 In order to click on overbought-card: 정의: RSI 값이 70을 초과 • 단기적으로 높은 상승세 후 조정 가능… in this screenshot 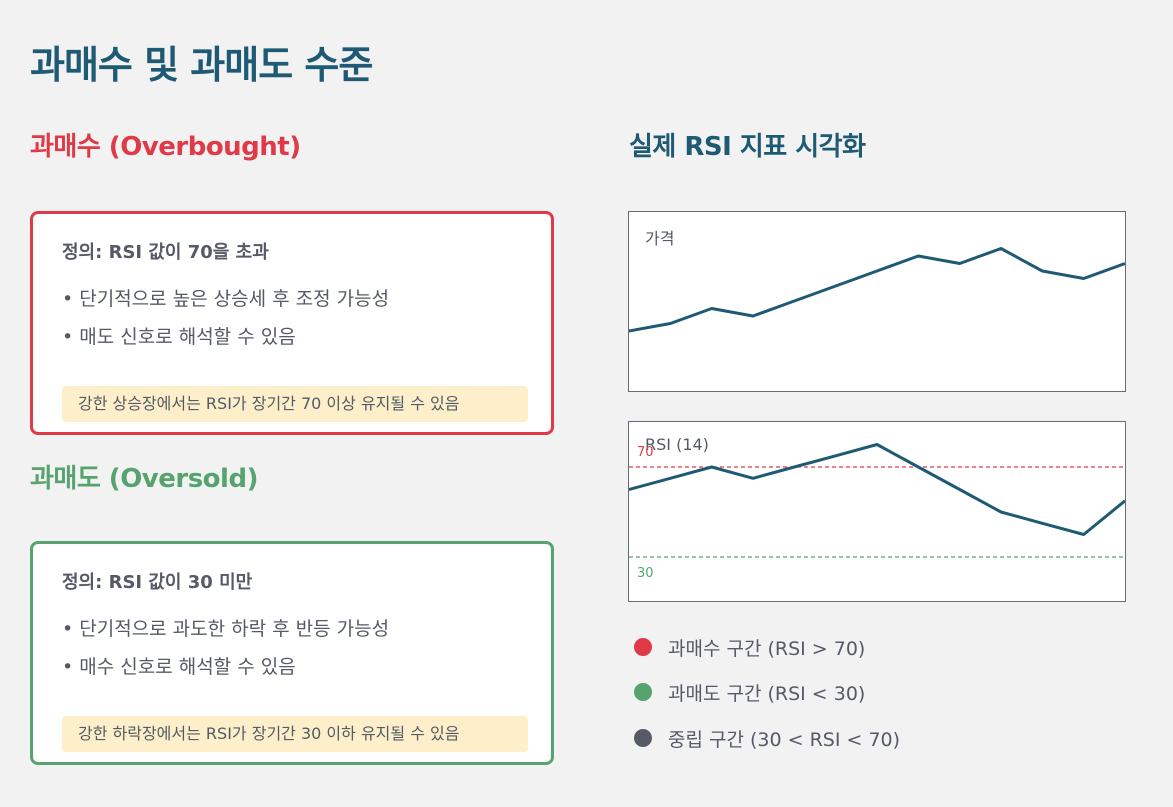, I will do `click(292, 323)`.